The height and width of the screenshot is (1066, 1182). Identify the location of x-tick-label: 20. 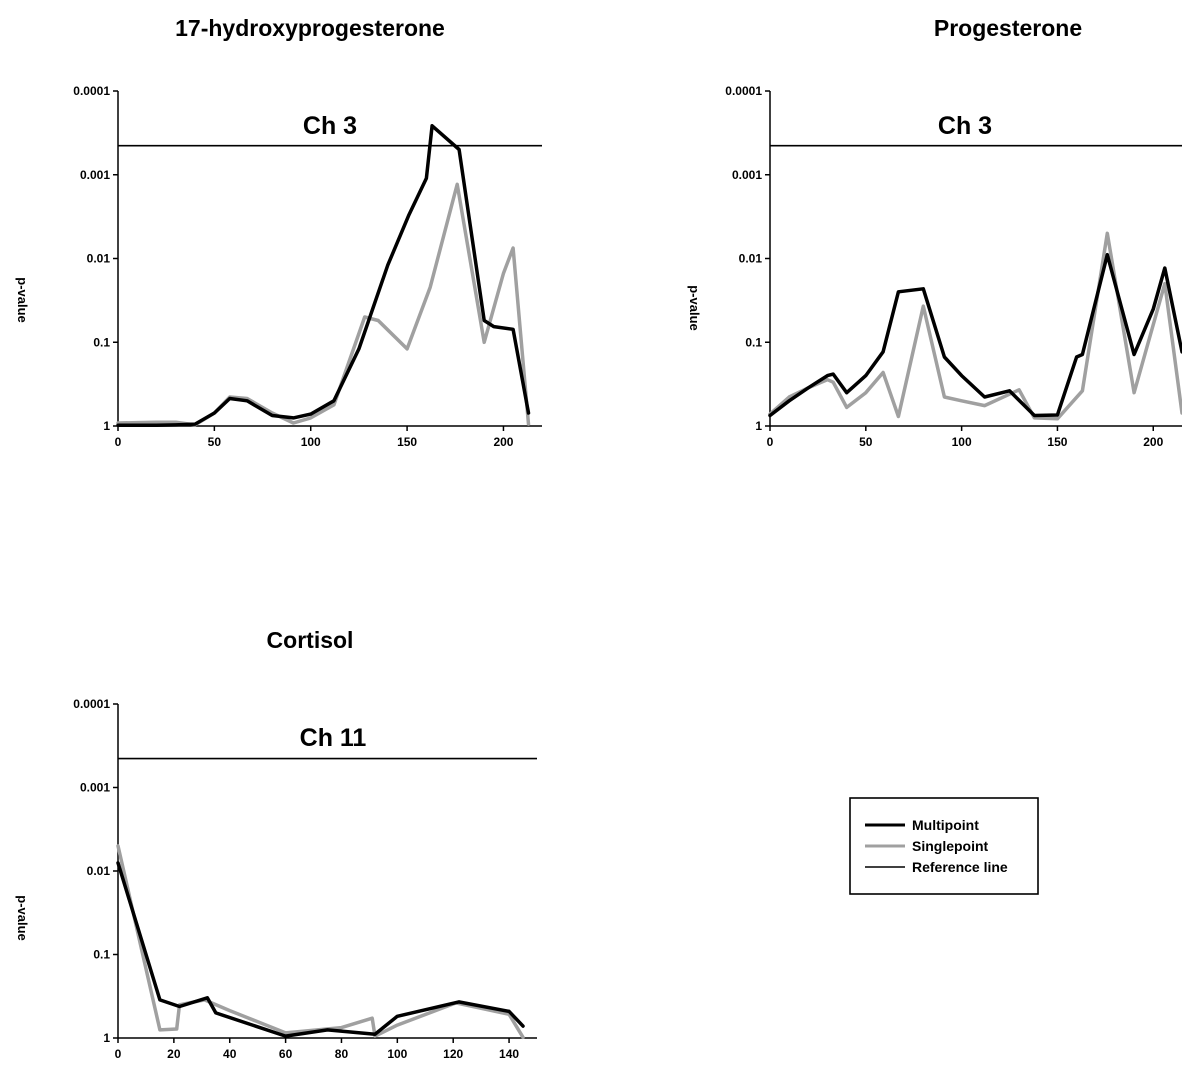
(174, 1054).